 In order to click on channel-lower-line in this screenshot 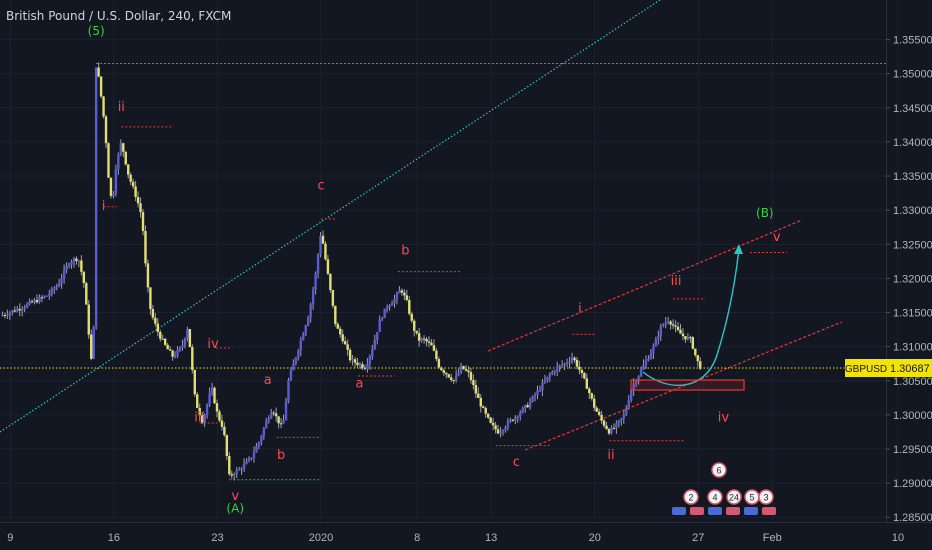, I will do `click(683, 386)`.